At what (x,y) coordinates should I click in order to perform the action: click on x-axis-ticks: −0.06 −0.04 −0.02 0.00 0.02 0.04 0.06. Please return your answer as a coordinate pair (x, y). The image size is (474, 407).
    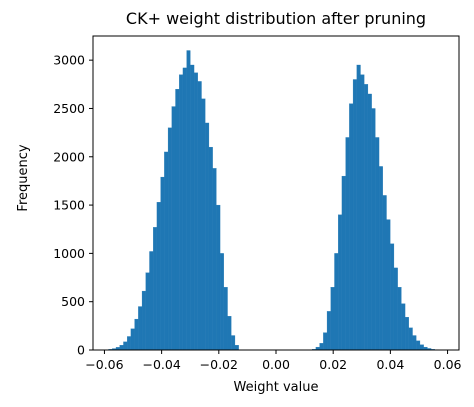
    Looking at the image, I should click on (273, 361).